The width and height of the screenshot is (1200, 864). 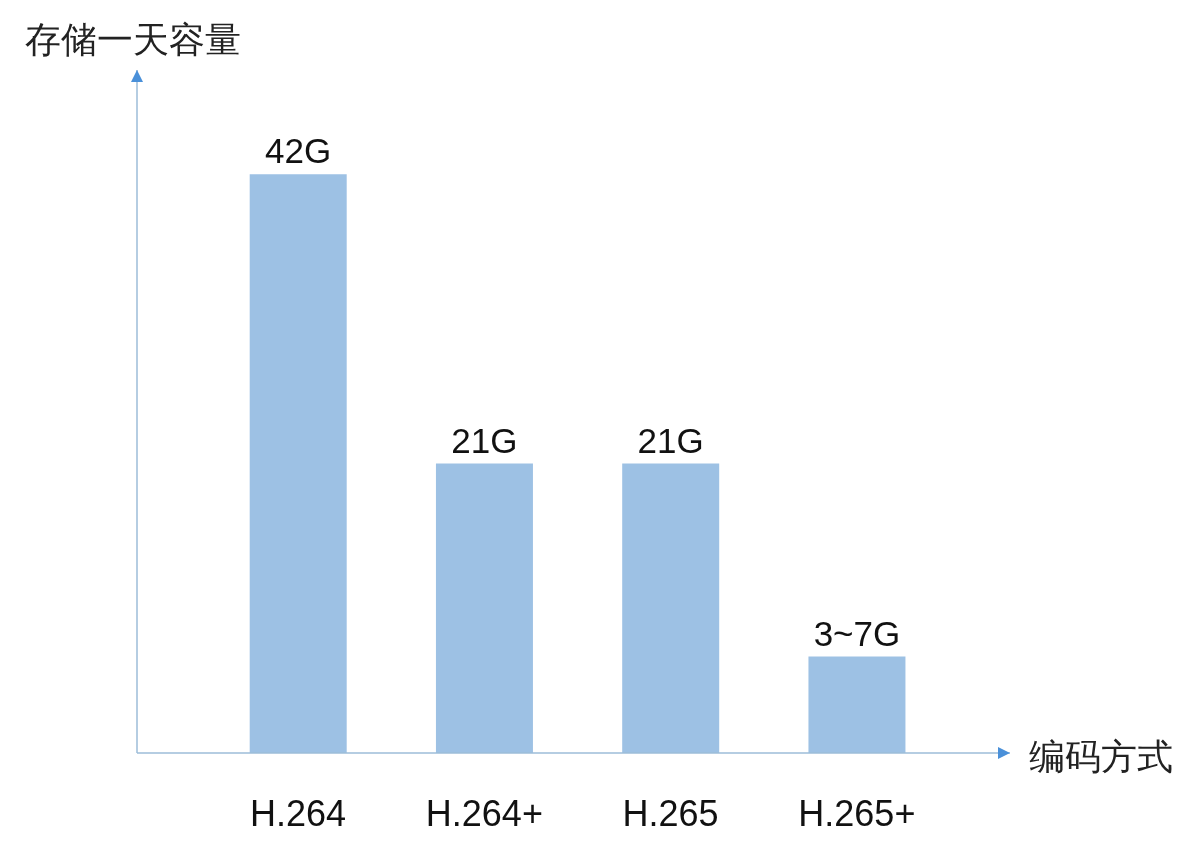 I want to click on x-tick-label: H.265, so click(x=670, y=813).